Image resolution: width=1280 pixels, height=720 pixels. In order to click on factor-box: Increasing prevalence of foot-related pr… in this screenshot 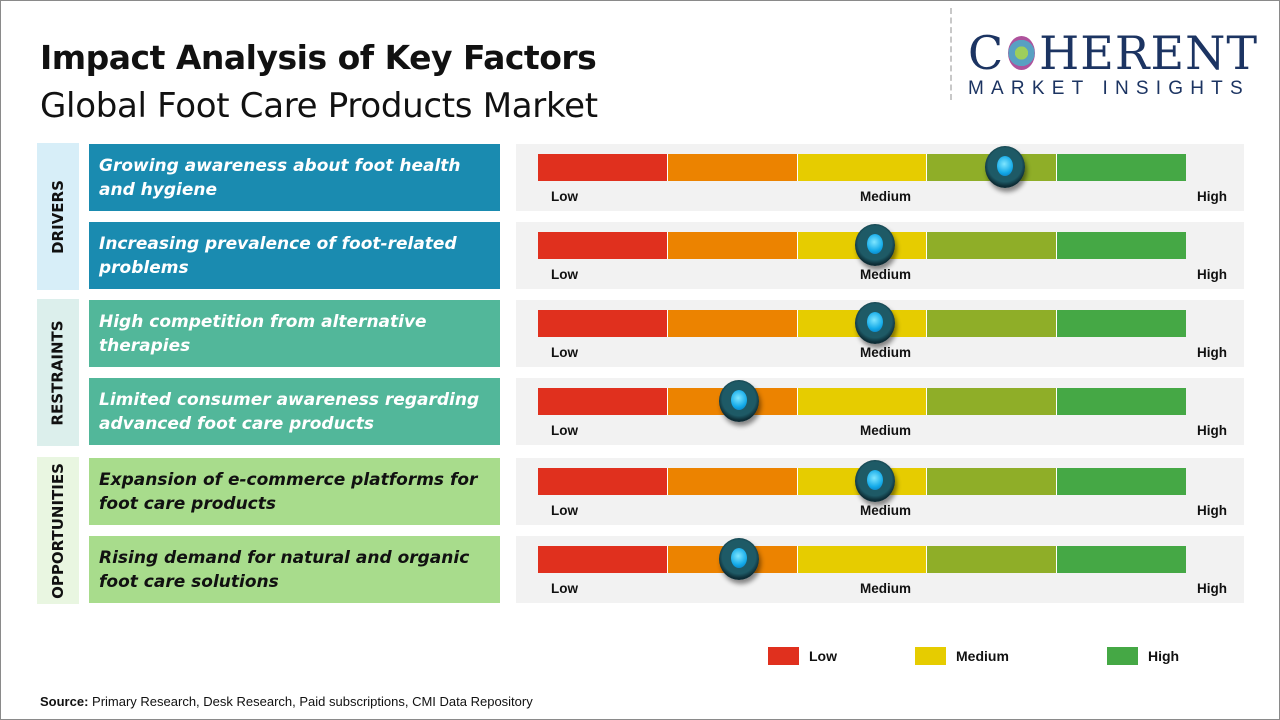, I will do `click(294, 255)`.